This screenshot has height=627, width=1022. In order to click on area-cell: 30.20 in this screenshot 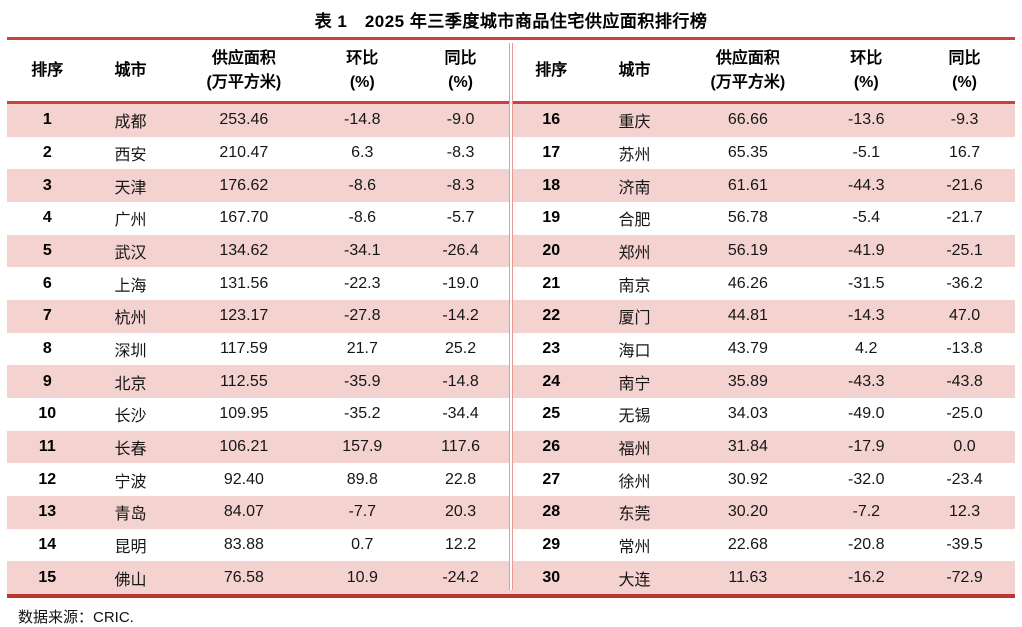, I will do `click(747, 512)`.